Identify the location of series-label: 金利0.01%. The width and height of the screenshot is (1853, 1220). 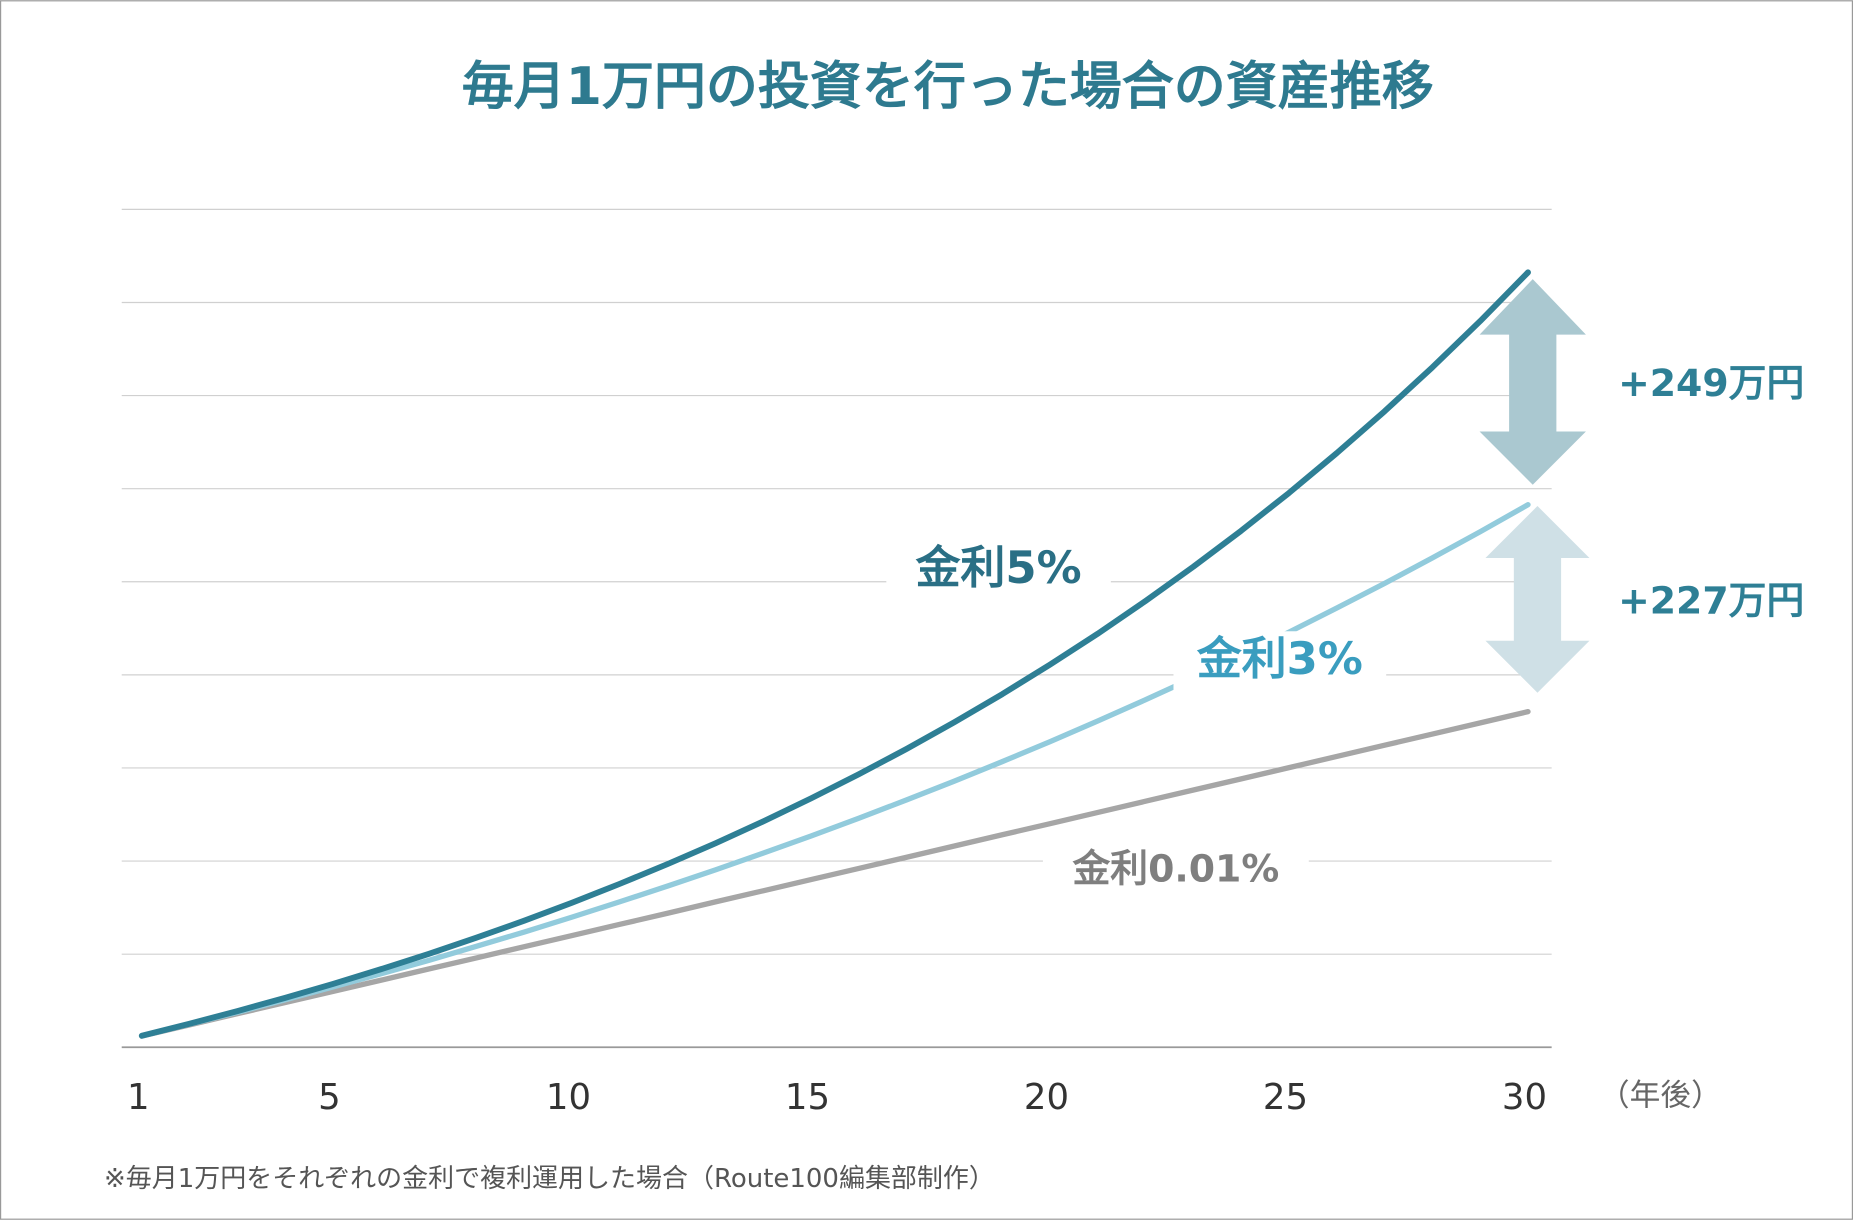
(1175, 869).